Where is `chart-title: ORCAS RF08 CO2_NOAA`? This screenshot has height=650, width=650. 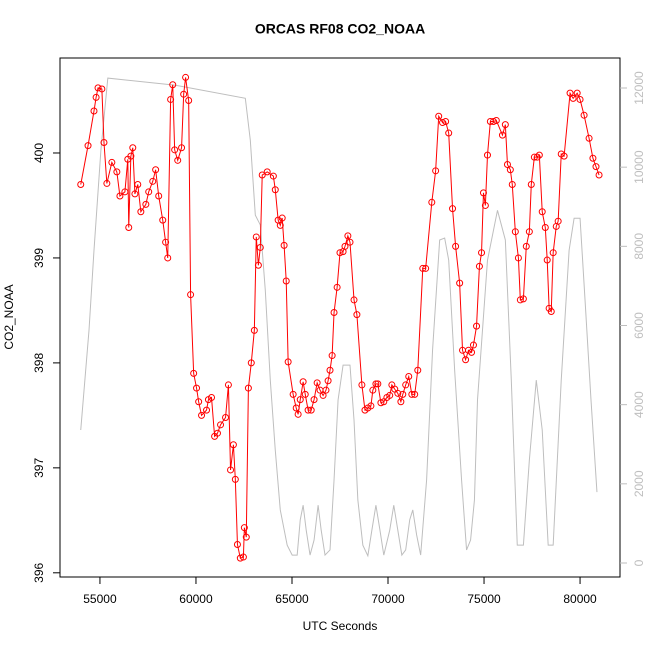 chart-title: ORCAS RF08 CO2_NOAA is located at coordinates (340, 29).